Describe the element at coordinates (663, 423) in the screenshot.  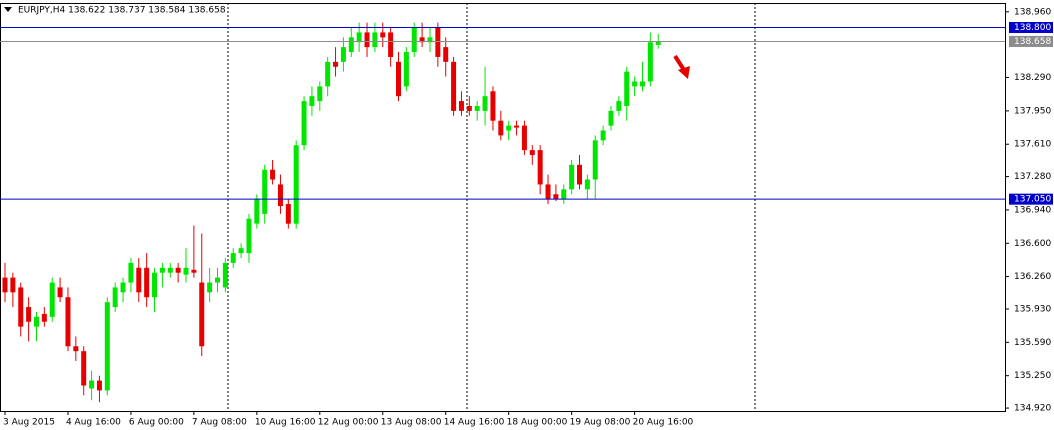
I see `x-tick-label: 20 Aug 16:00` at that location.